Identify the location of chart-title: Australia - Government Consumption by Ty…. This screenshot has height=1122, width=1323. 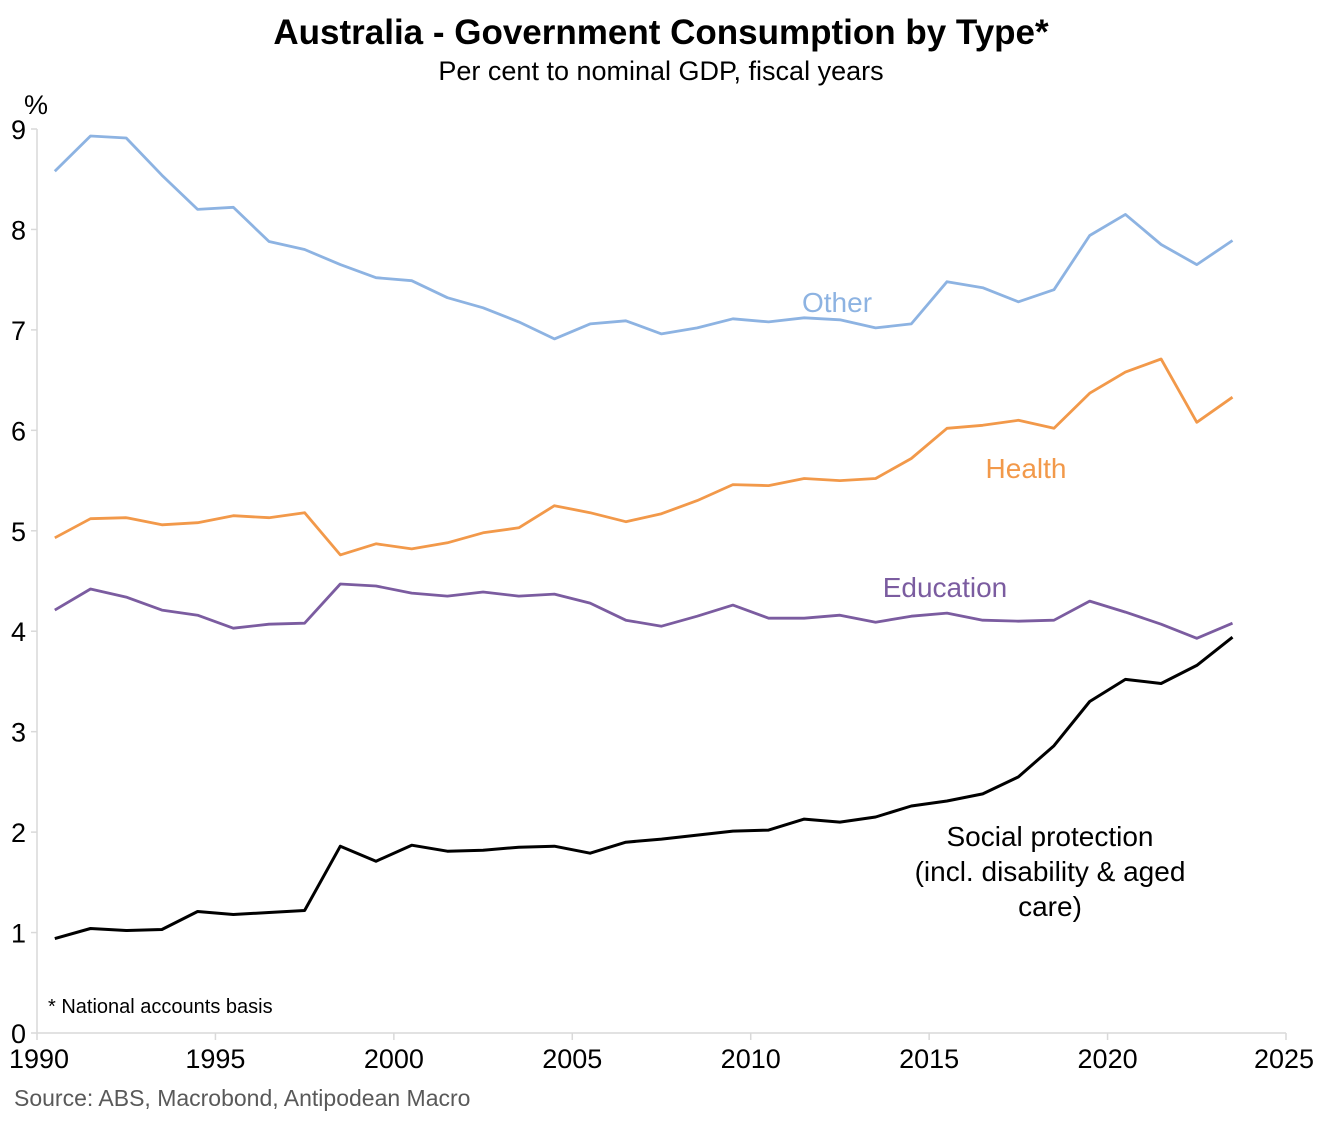
(661, 32).